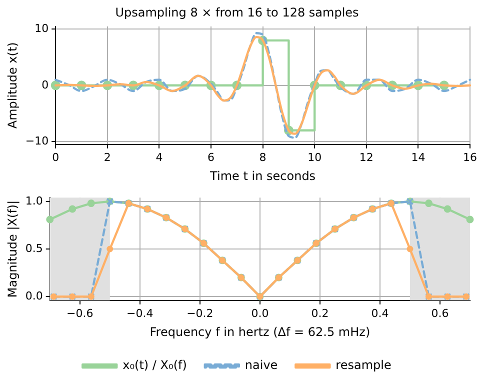 The image size is (480, 384). Describe the element at coordinates (418, 157) in the screenshot. I see `x-tick-label: 14` at that location.